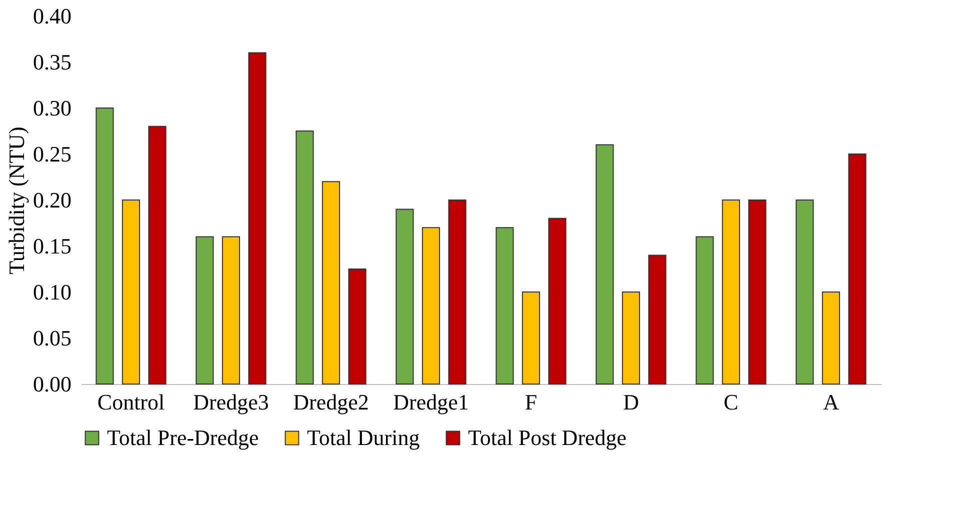 The height and width of the screenshot is (508, 963). Describe the element at coordinates (731, 402) in the screenshot. I see `x-tick-label: C` at that location.